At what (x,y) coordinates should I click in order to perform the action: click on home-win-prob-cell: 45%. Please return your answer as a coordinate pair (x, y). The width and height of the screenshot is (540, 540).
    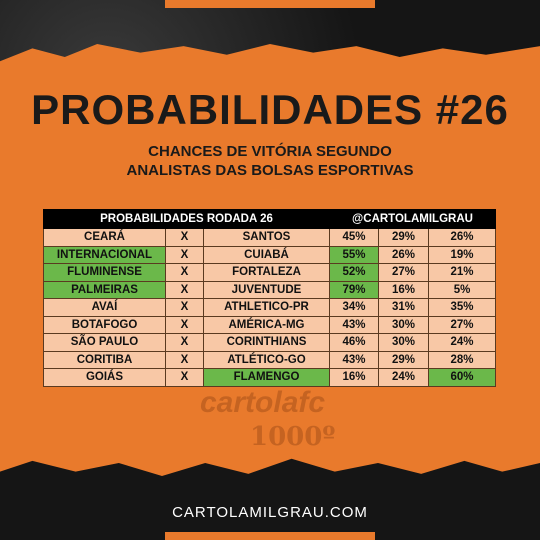
    Looking at the image, I should click on (354, 237).